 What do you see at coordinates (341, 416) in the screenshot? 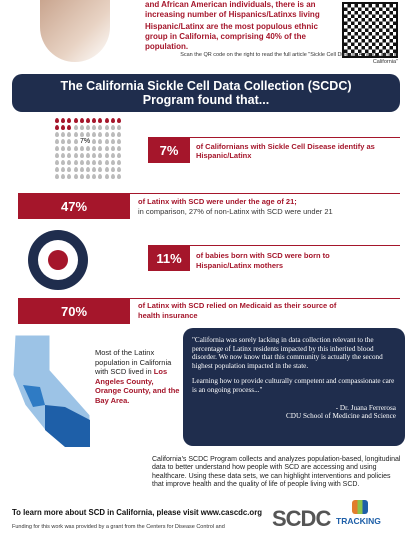
I see `quote-affiliation: CDU School of Medicine and Science` at bounding box center [341, 416].